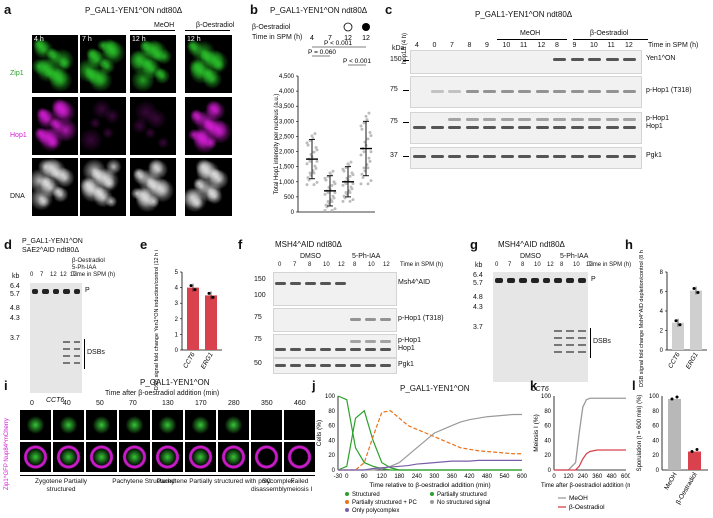 This screenshot has width=713, height=518. Describe the element at coordinates (611, 45) in the screenshot. I see `lane-label: 11` at that location.